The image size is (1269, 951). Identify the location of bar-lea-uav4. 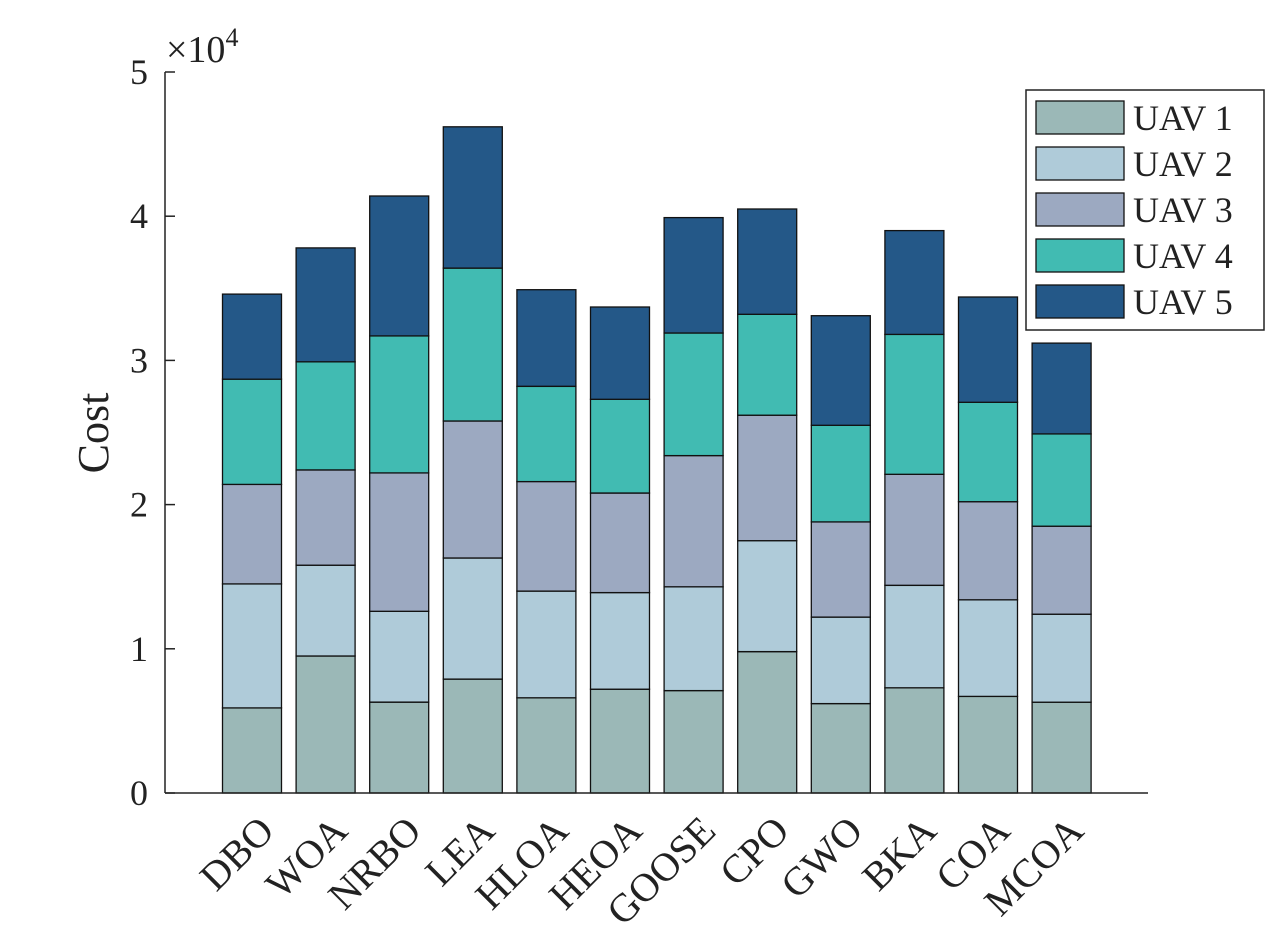
(472, 344).